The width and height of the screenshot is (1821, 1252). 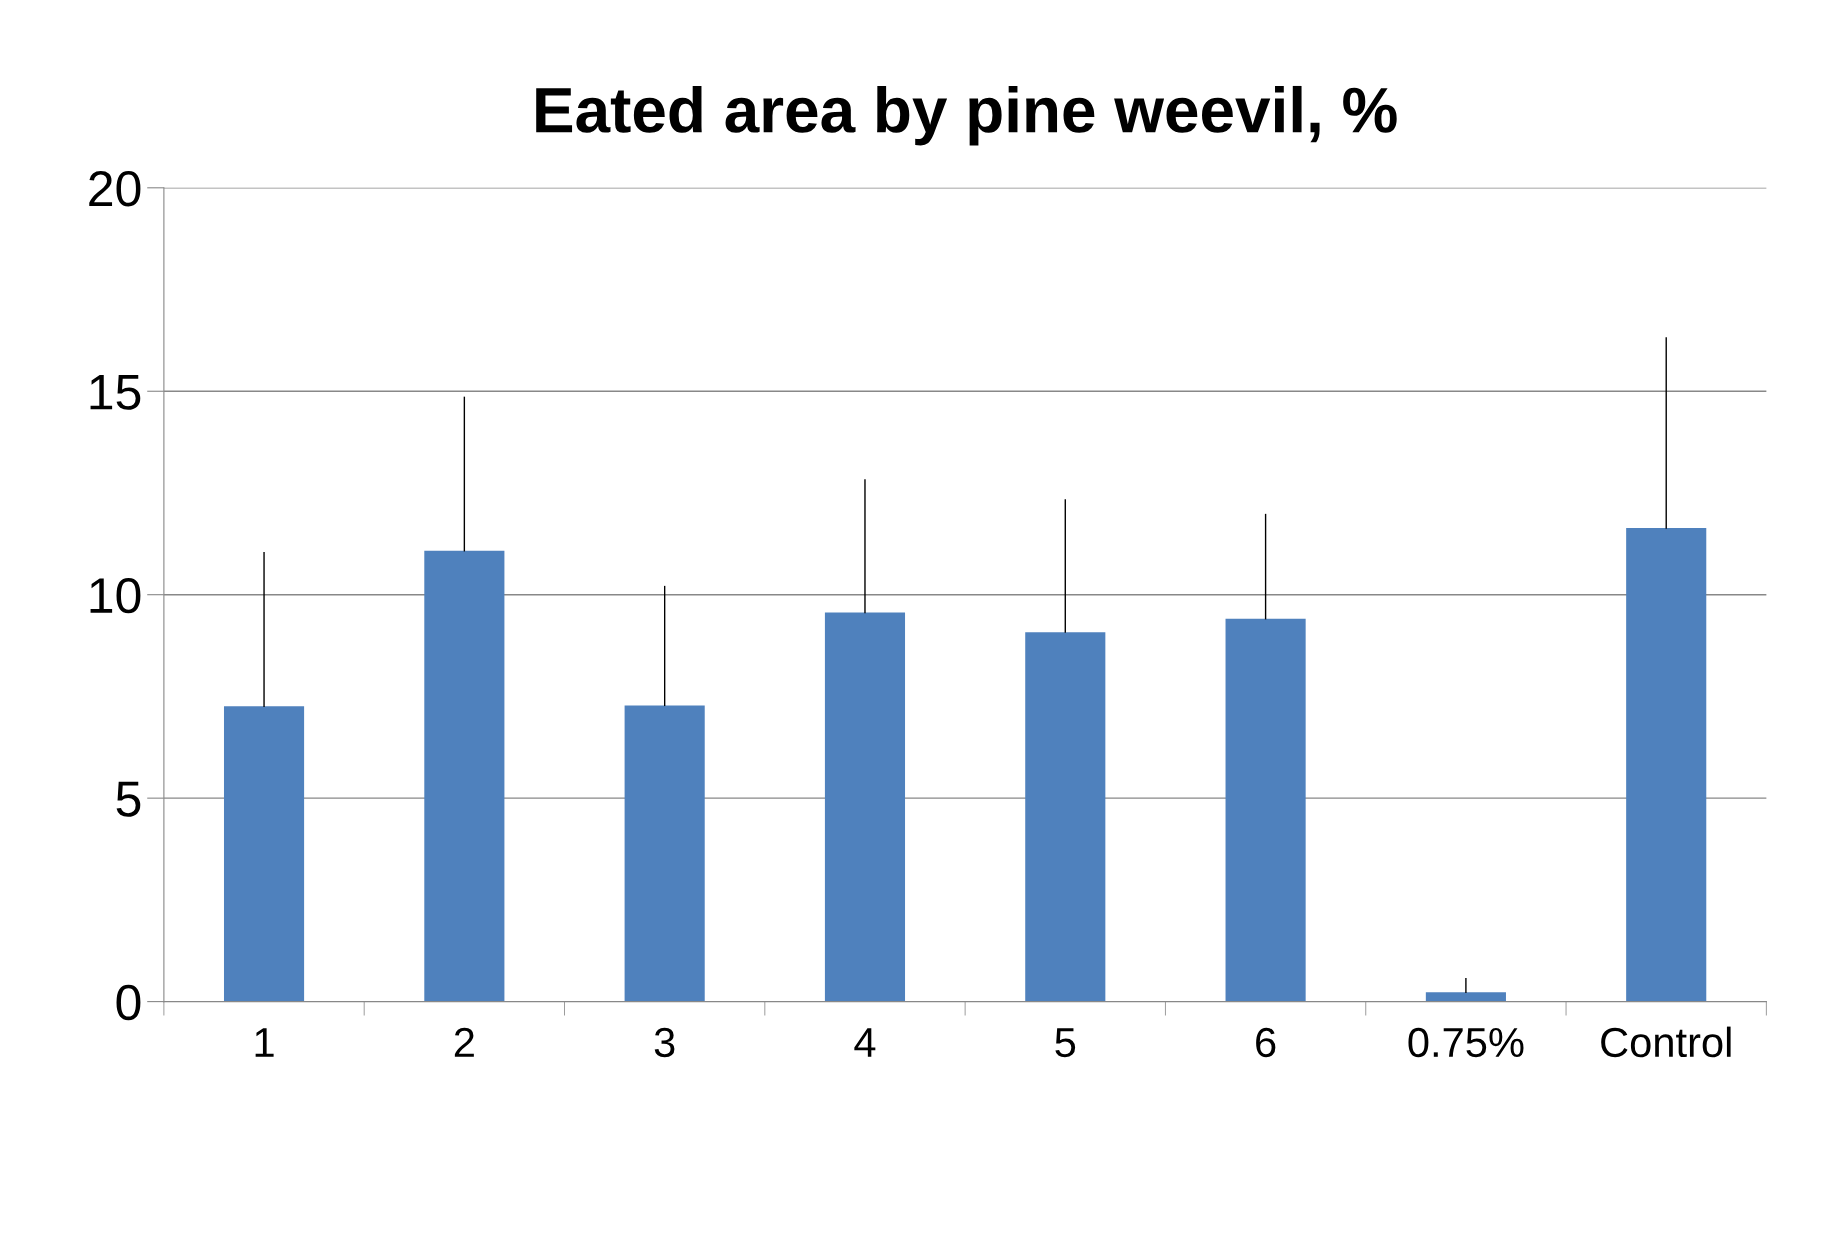 I want to click on x-tick-label: 6, so click(x=1266, y=1042).